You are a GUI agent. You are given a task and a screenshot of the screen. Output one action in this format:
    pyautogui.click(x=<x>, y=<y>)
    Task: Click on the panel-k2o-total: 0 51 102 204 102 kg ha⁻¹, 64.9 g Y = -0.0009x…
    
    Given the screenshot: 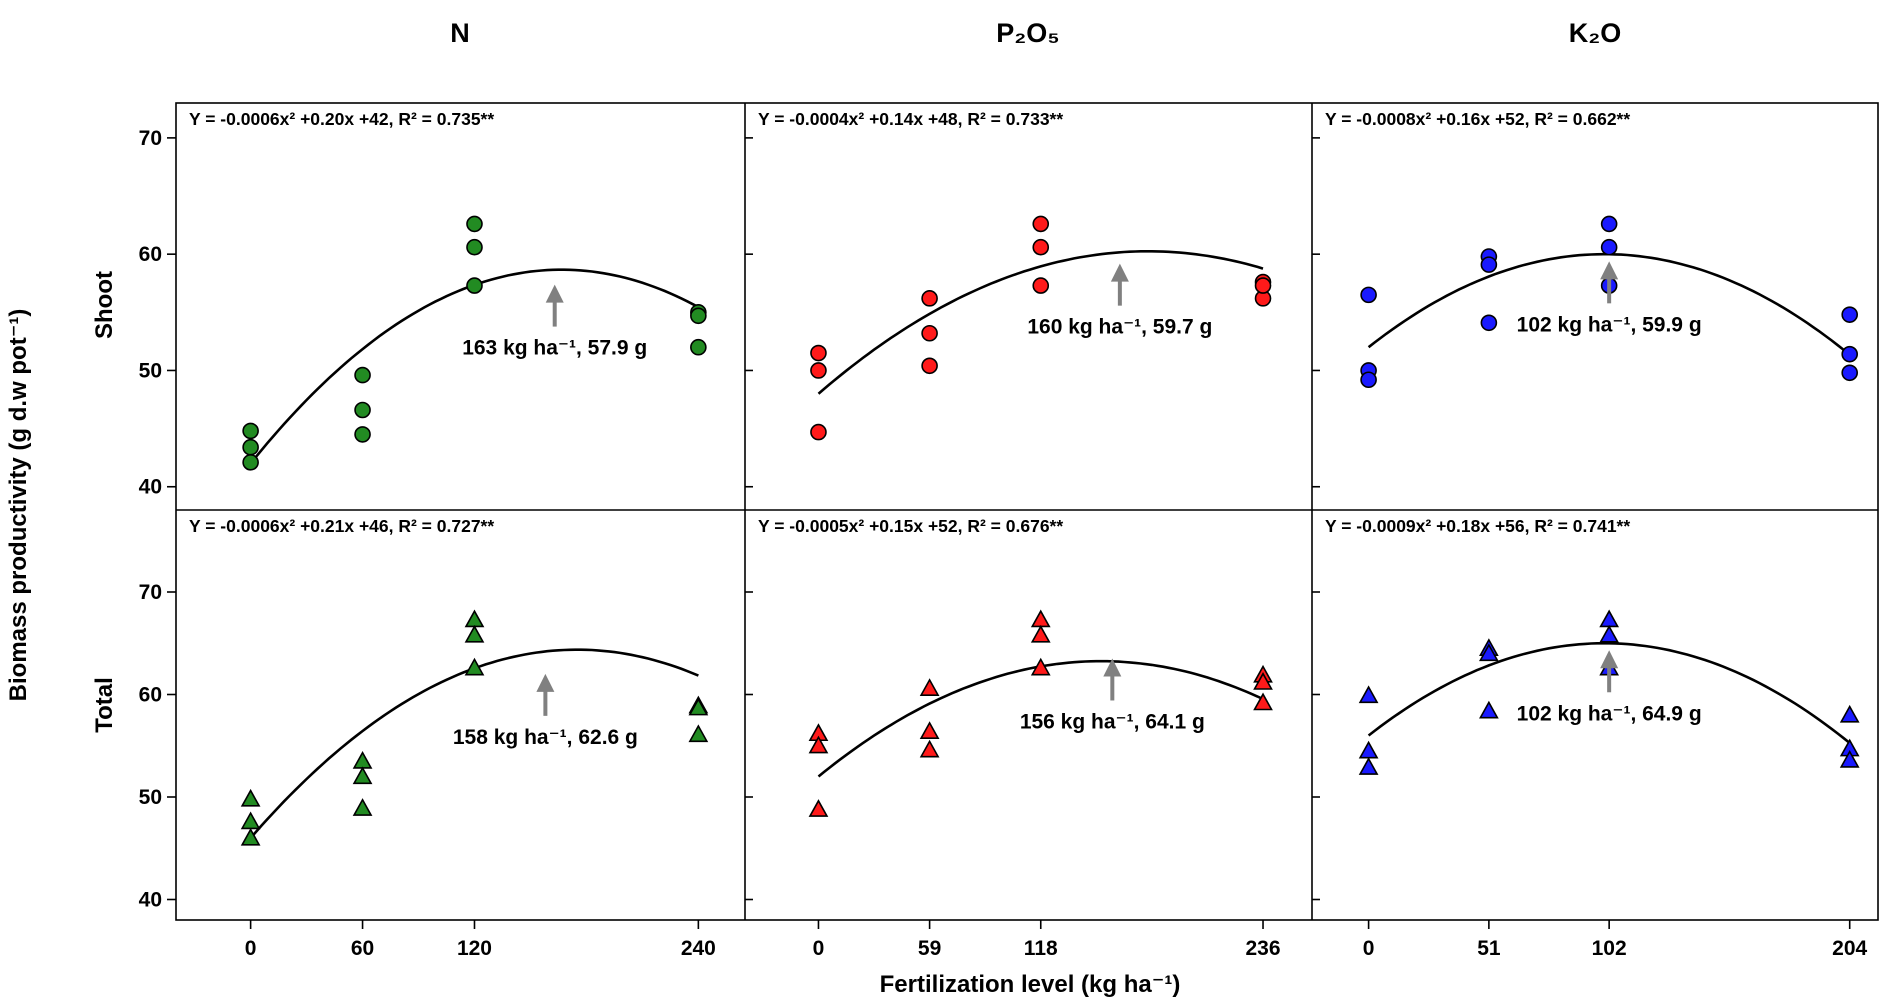 What is the action you would take?
    pyautogui.click(x=1590, y=738)
    